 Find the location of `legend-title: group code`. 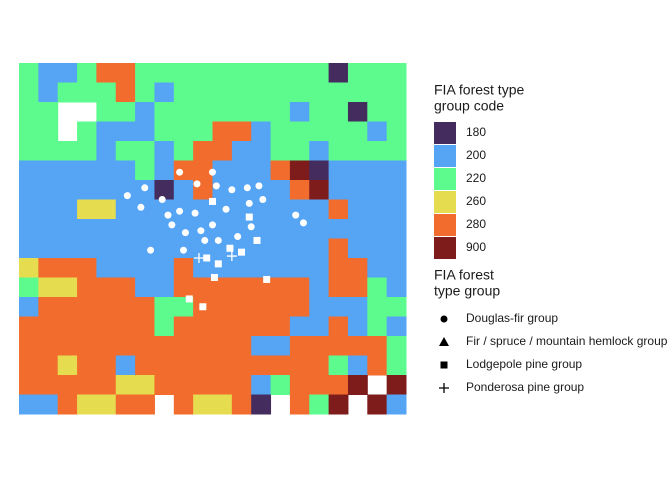

legend-title: group code is located at coordinates (469, 106).